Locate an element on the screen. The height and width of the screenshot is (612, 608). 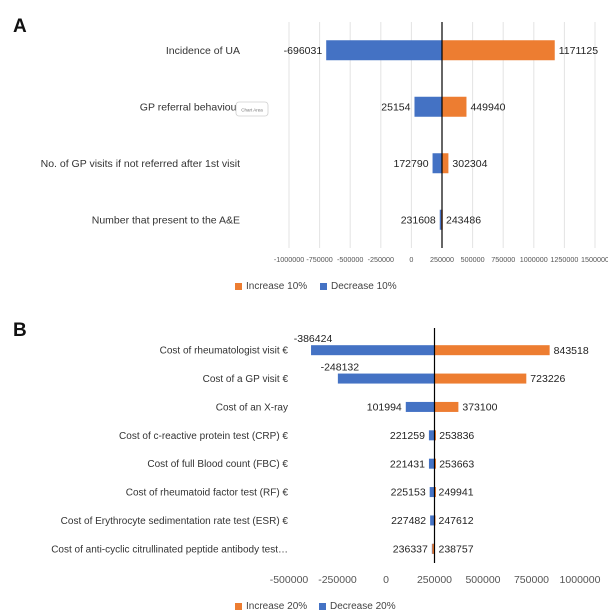
data-label-increase: 243486 is located at coordinates (463, 220).